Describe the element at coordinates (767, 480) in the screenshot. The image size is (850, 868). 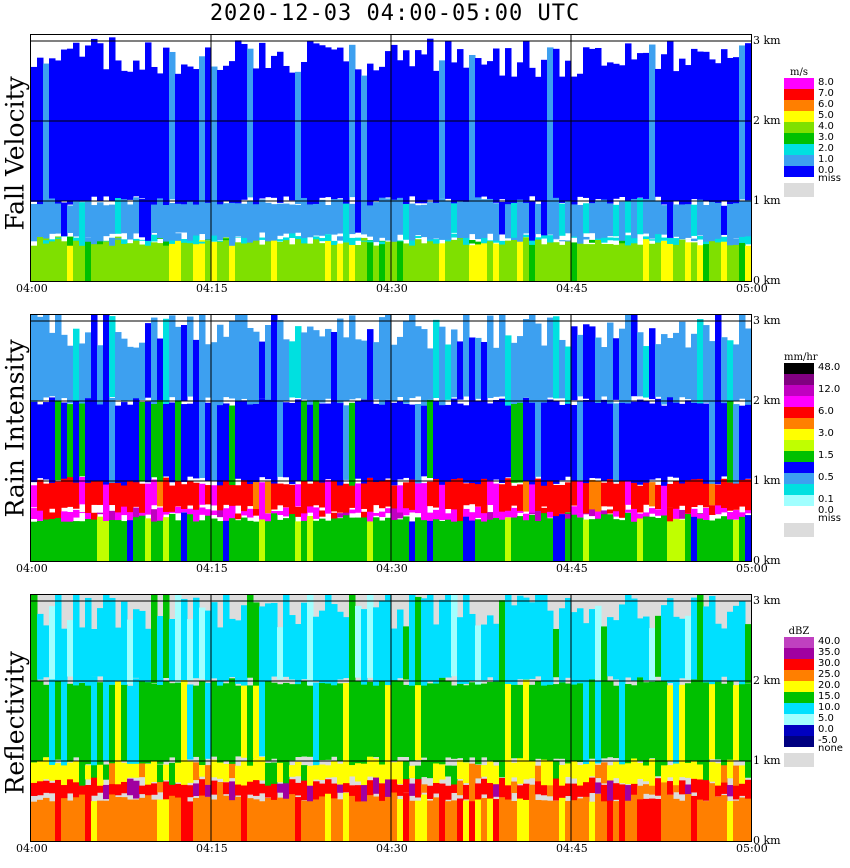
I see `y-tick-label: 1 km` at that location.